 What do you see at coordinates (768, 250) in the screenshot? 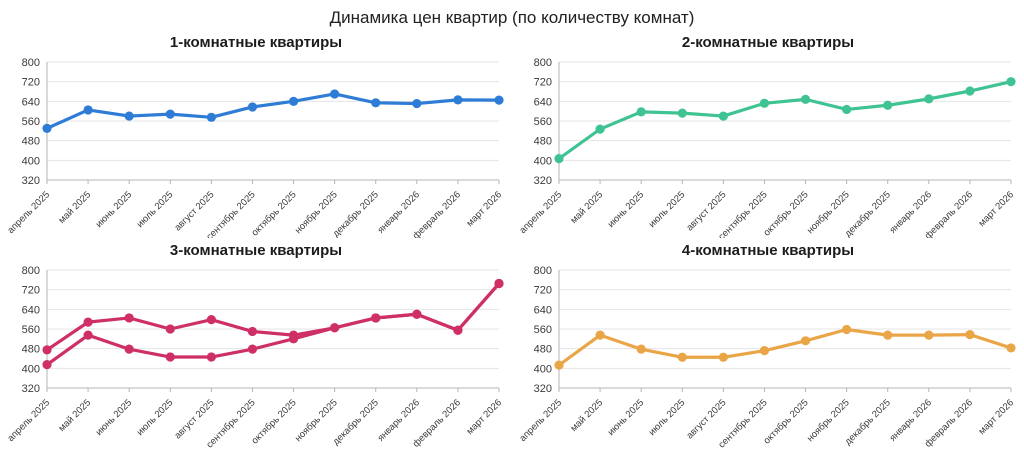
I see `chart-4-room-title: 4-комнатные квартиры` at bounding box center [768, 250].